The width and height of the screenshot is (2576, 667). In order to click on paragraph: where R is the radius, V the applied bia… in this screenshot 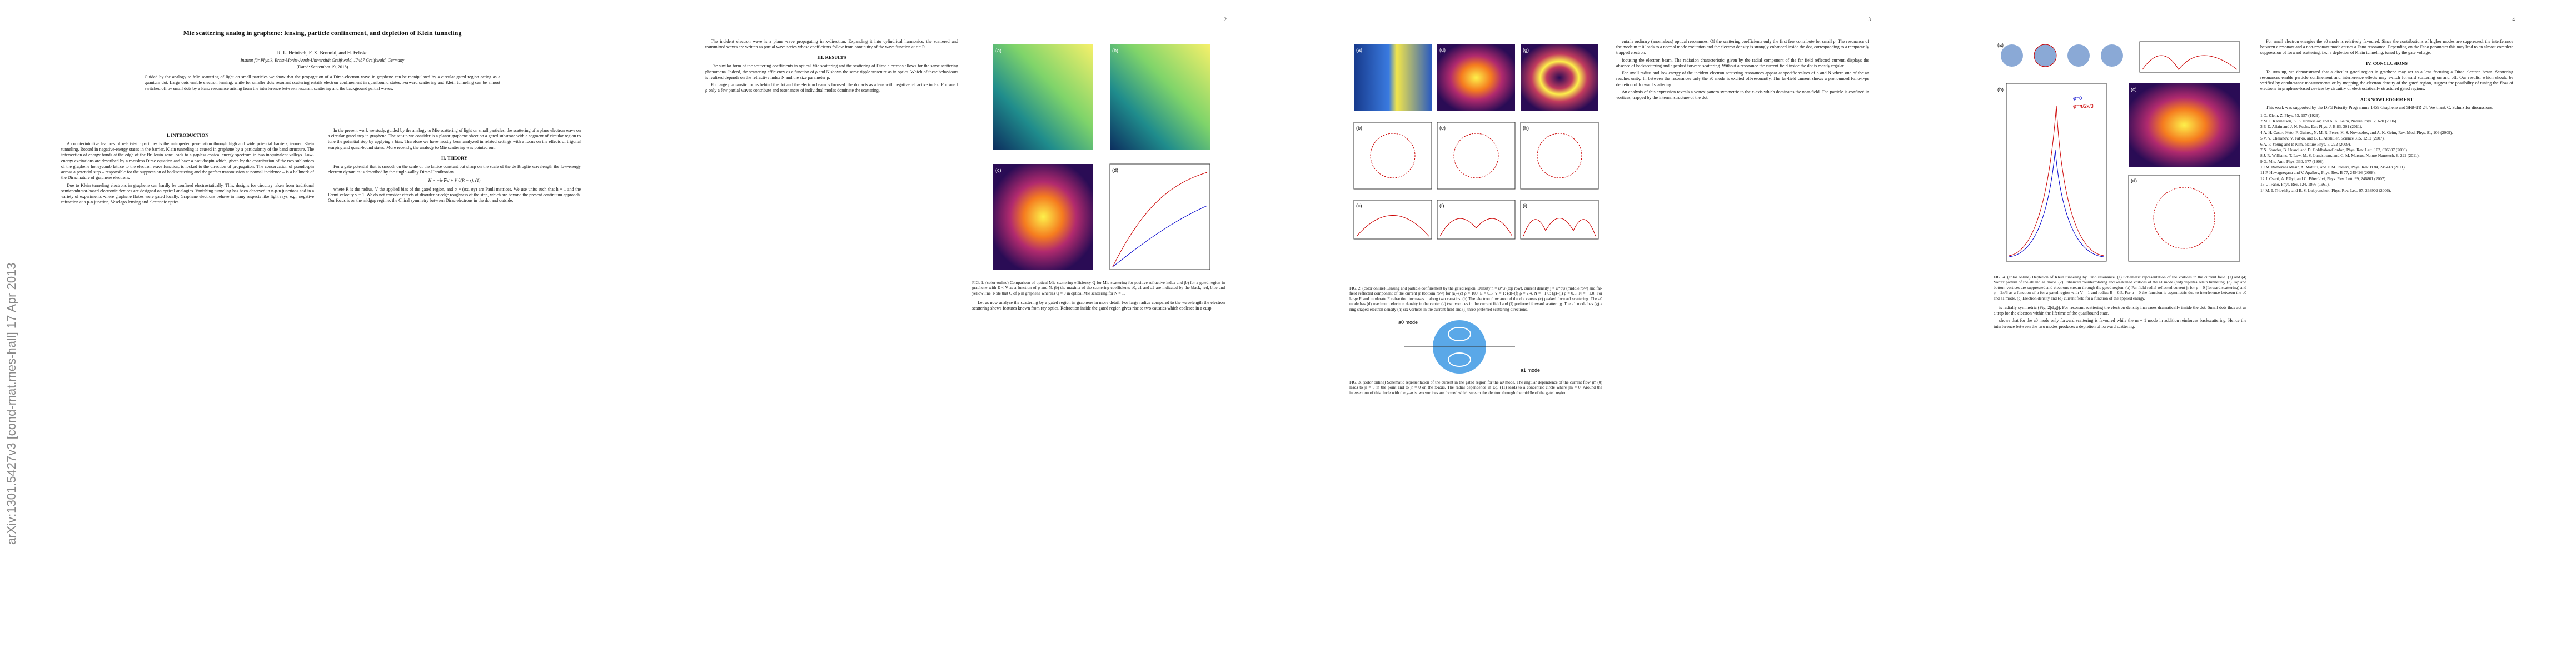, I will do `click(454, 194)`.